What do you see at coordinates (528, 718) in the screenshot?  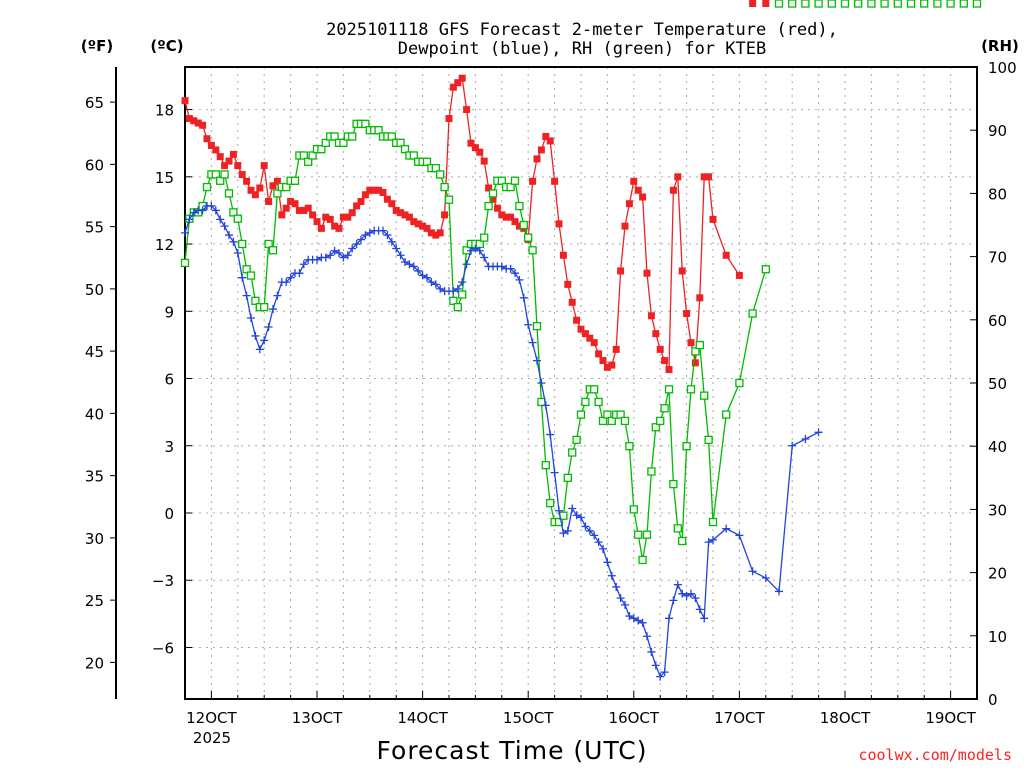 I see `x-tick-label: 15OCT` at bounding box center [528, 718].